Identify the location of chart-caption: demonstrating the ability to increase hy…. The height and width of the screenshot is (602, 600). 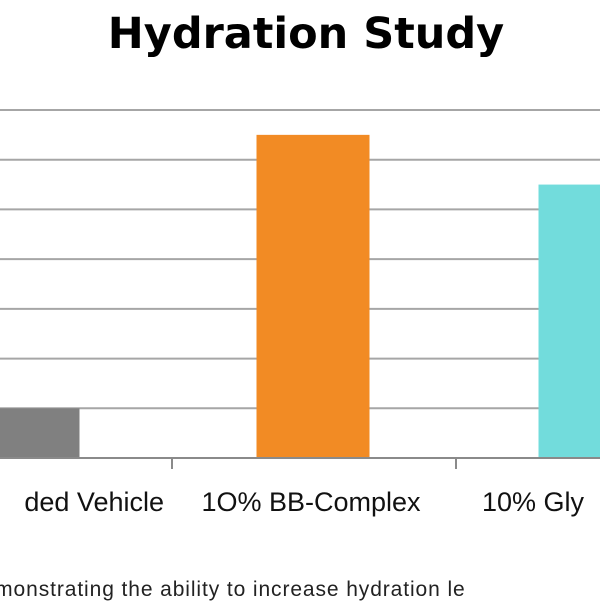
(300, 590).